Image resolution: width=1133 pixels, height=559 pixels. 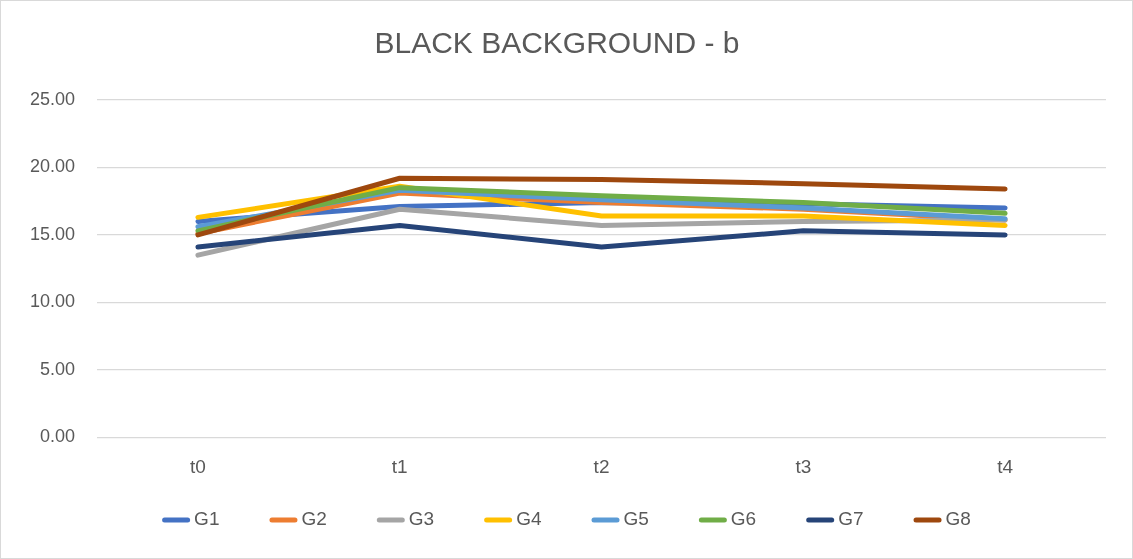 What do you see at coordinates (198, 466) in the screenshot?
I see `x-tick-label: t0` at bounding box center [198, 466].